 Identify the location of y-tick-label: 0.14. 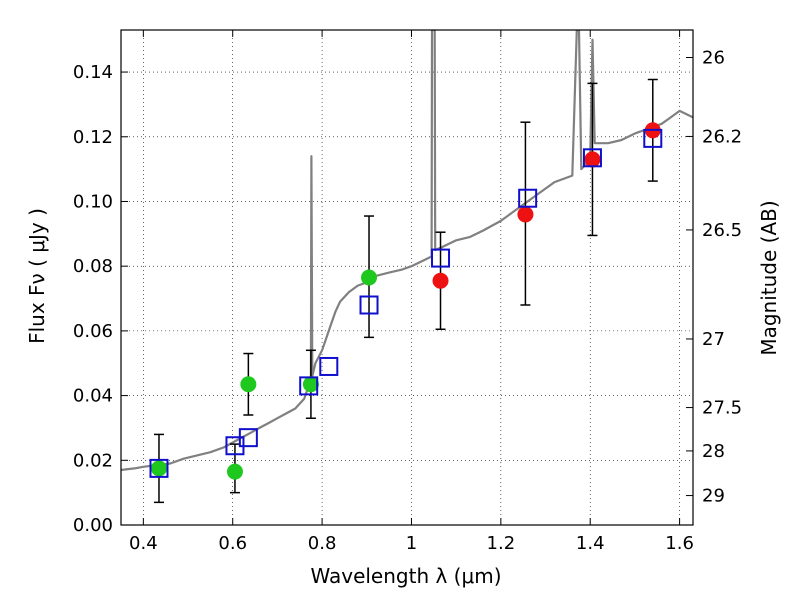
(93, 72).